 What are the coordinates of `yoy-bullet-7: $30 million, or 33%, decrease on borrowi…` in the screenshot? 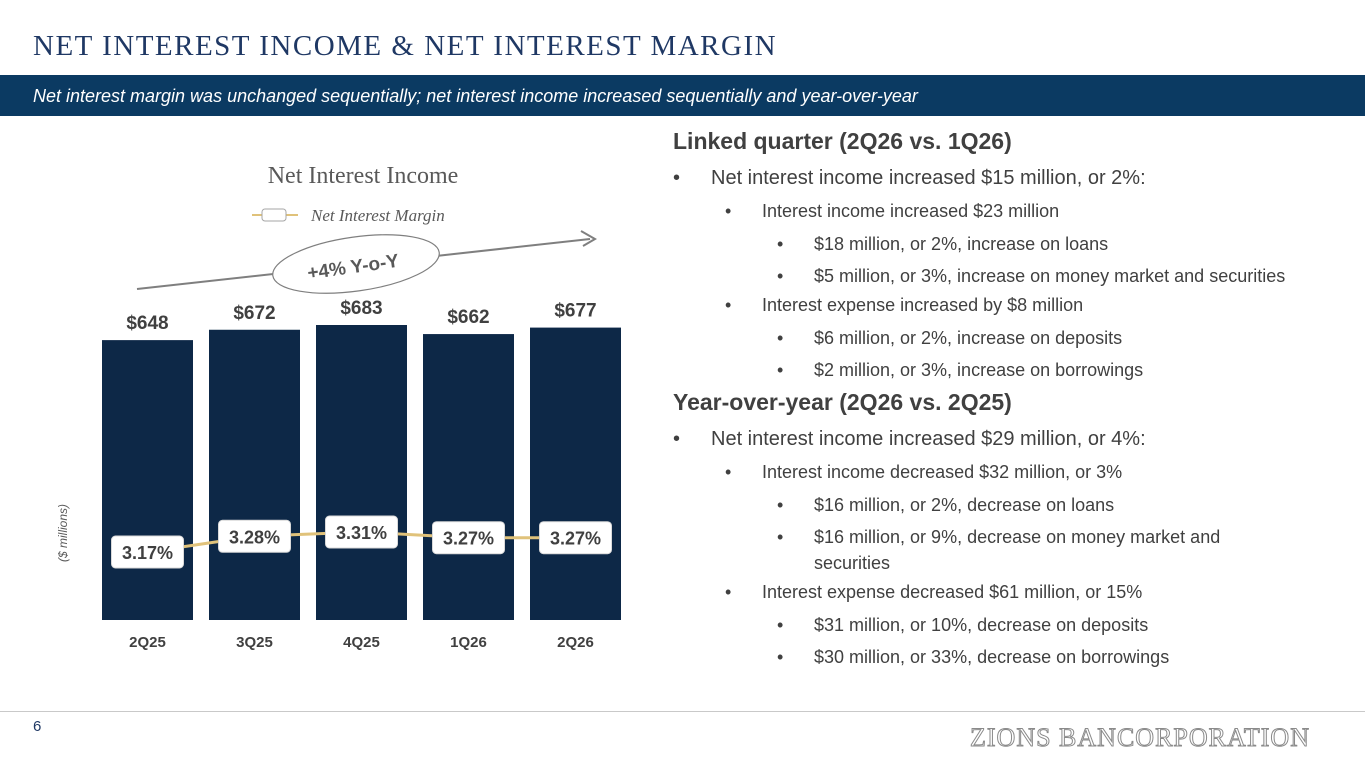 It's located at (1013, 657).